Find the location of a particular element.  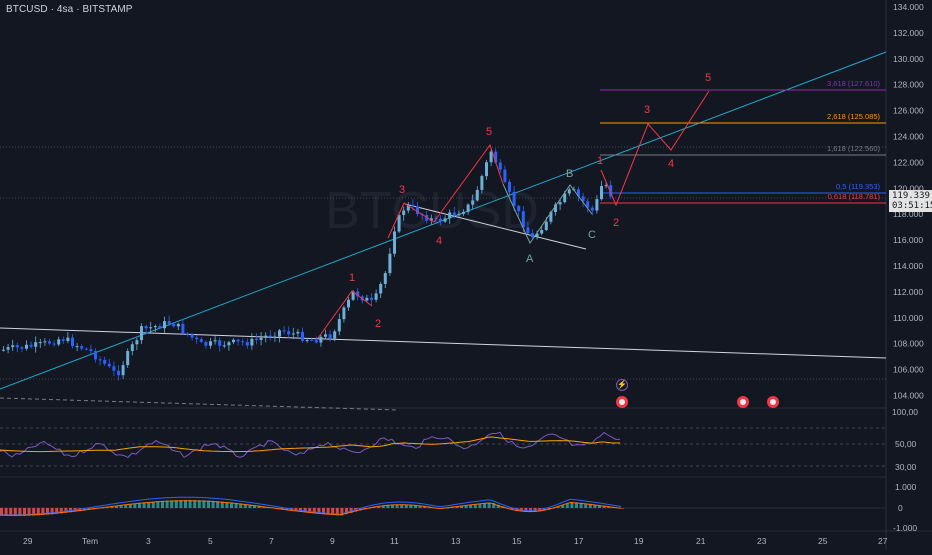

wave-label: C is located at coordinates (592, 235).